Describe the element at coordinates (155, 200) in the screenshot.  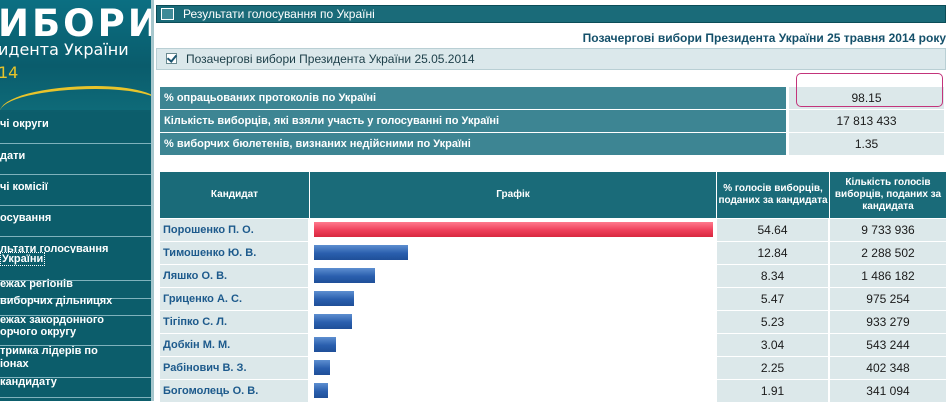
I see `sidebar-divider-gap` at that location.